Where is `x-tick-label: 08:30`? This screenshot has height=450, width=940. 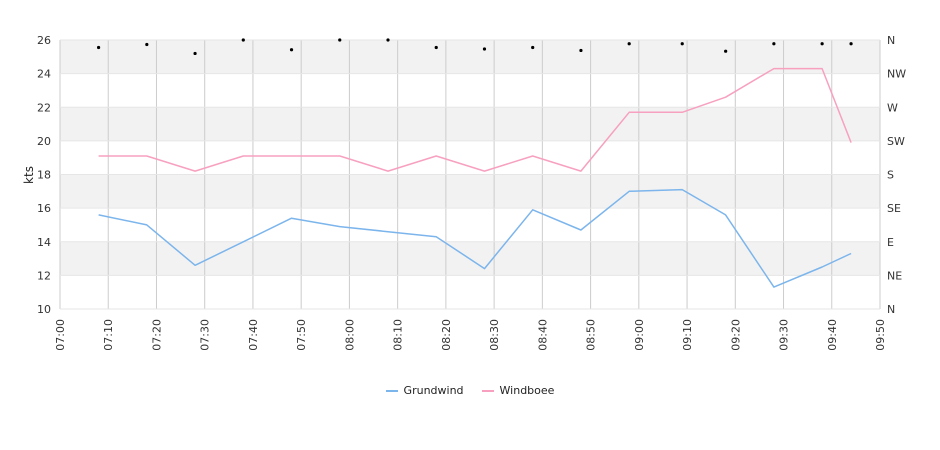 x-tick-label: 08:30 is located at coordinates (494, 335).